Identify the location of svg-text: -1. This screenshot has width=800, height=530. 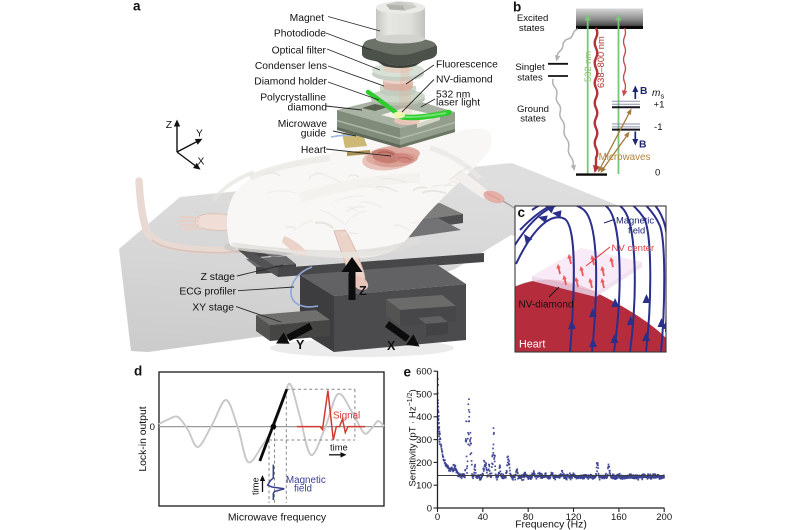
(658, 127).